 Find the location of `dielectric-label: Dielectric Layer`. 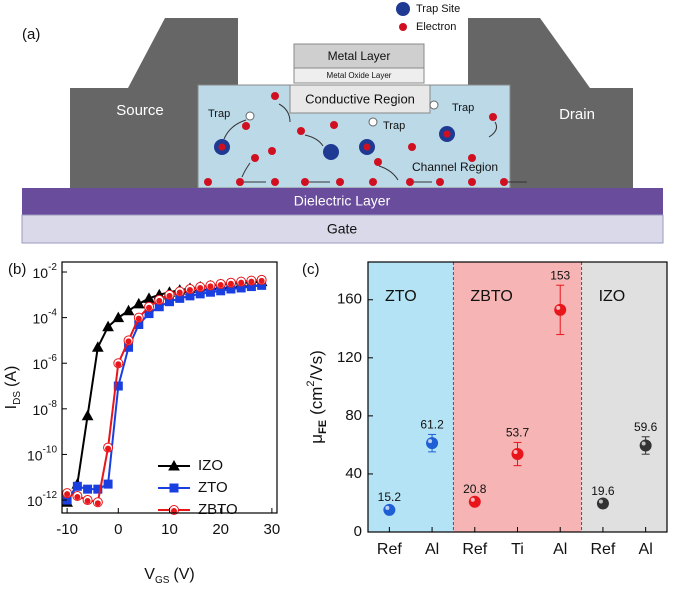

dielectric-label: Dielectric Layer is located at coordinates (342, 201).